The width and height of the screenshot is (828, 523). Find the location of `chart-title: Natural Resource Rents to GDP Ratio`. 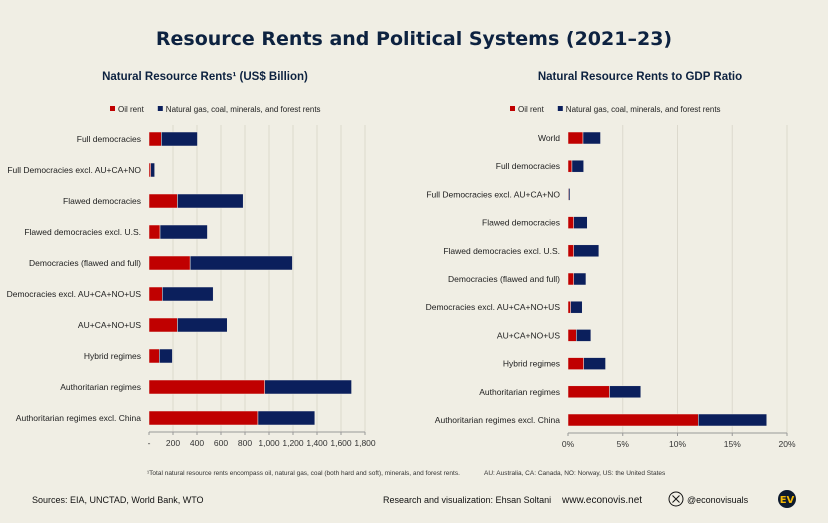

chart-title: Natural Resource Rents to GDP Ratio is located at coordinates (640, 77).